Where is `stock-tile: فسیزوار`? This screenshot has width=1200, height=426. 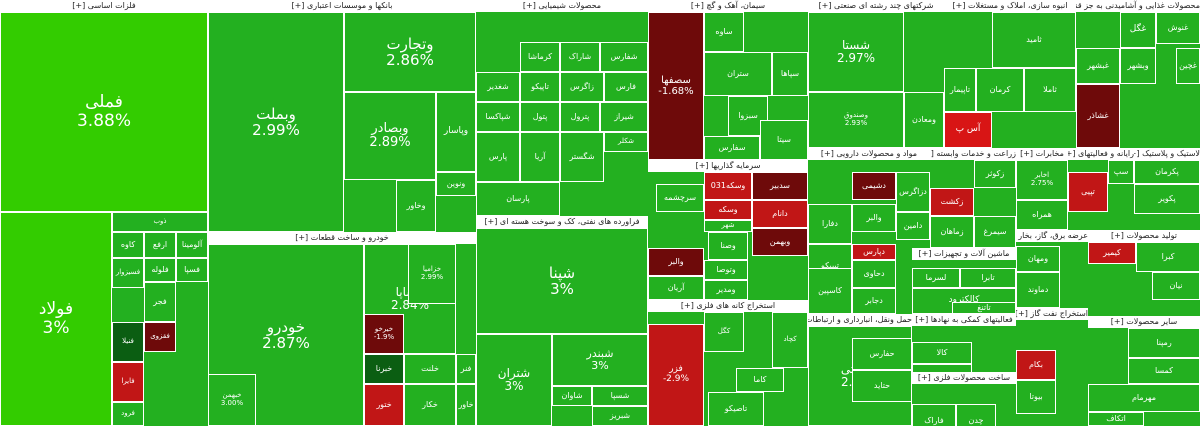
stock-tile: فسیزوار is located at coordinates (128, 273).